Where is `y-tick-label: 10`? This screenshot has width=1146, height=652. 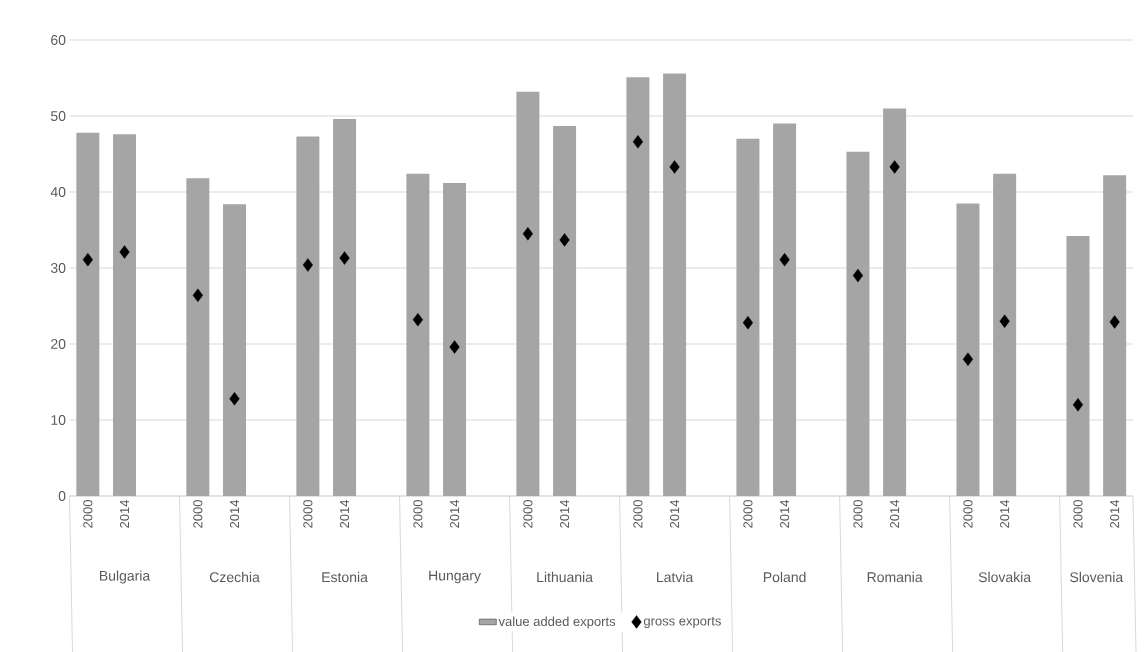 y-tick-label: 10 is located at coordinates (58, 420).